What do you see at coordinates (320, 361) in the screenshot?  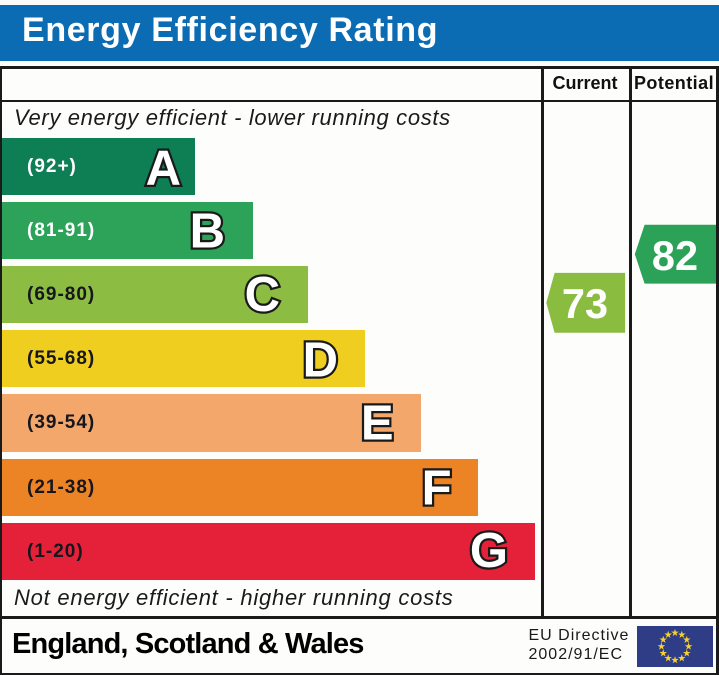 I see `svg-text: D` at bounding box center [320, 361].